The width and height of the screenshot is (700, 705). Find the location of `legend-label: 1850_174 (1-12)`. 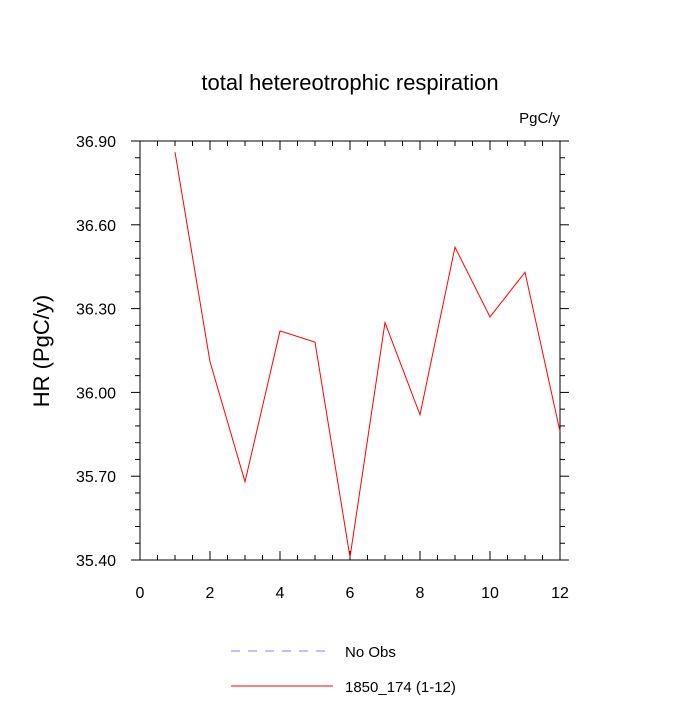

legend-label: 1850_174 (1-12) is located at coordinates (400, 687).